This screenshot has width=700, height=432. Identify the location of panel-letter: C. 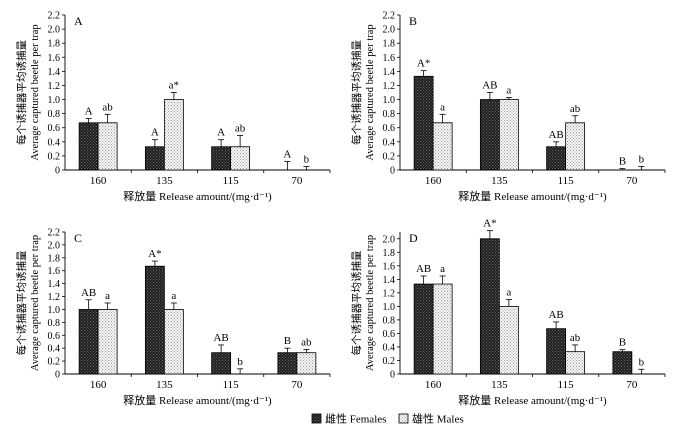
(78, 238).